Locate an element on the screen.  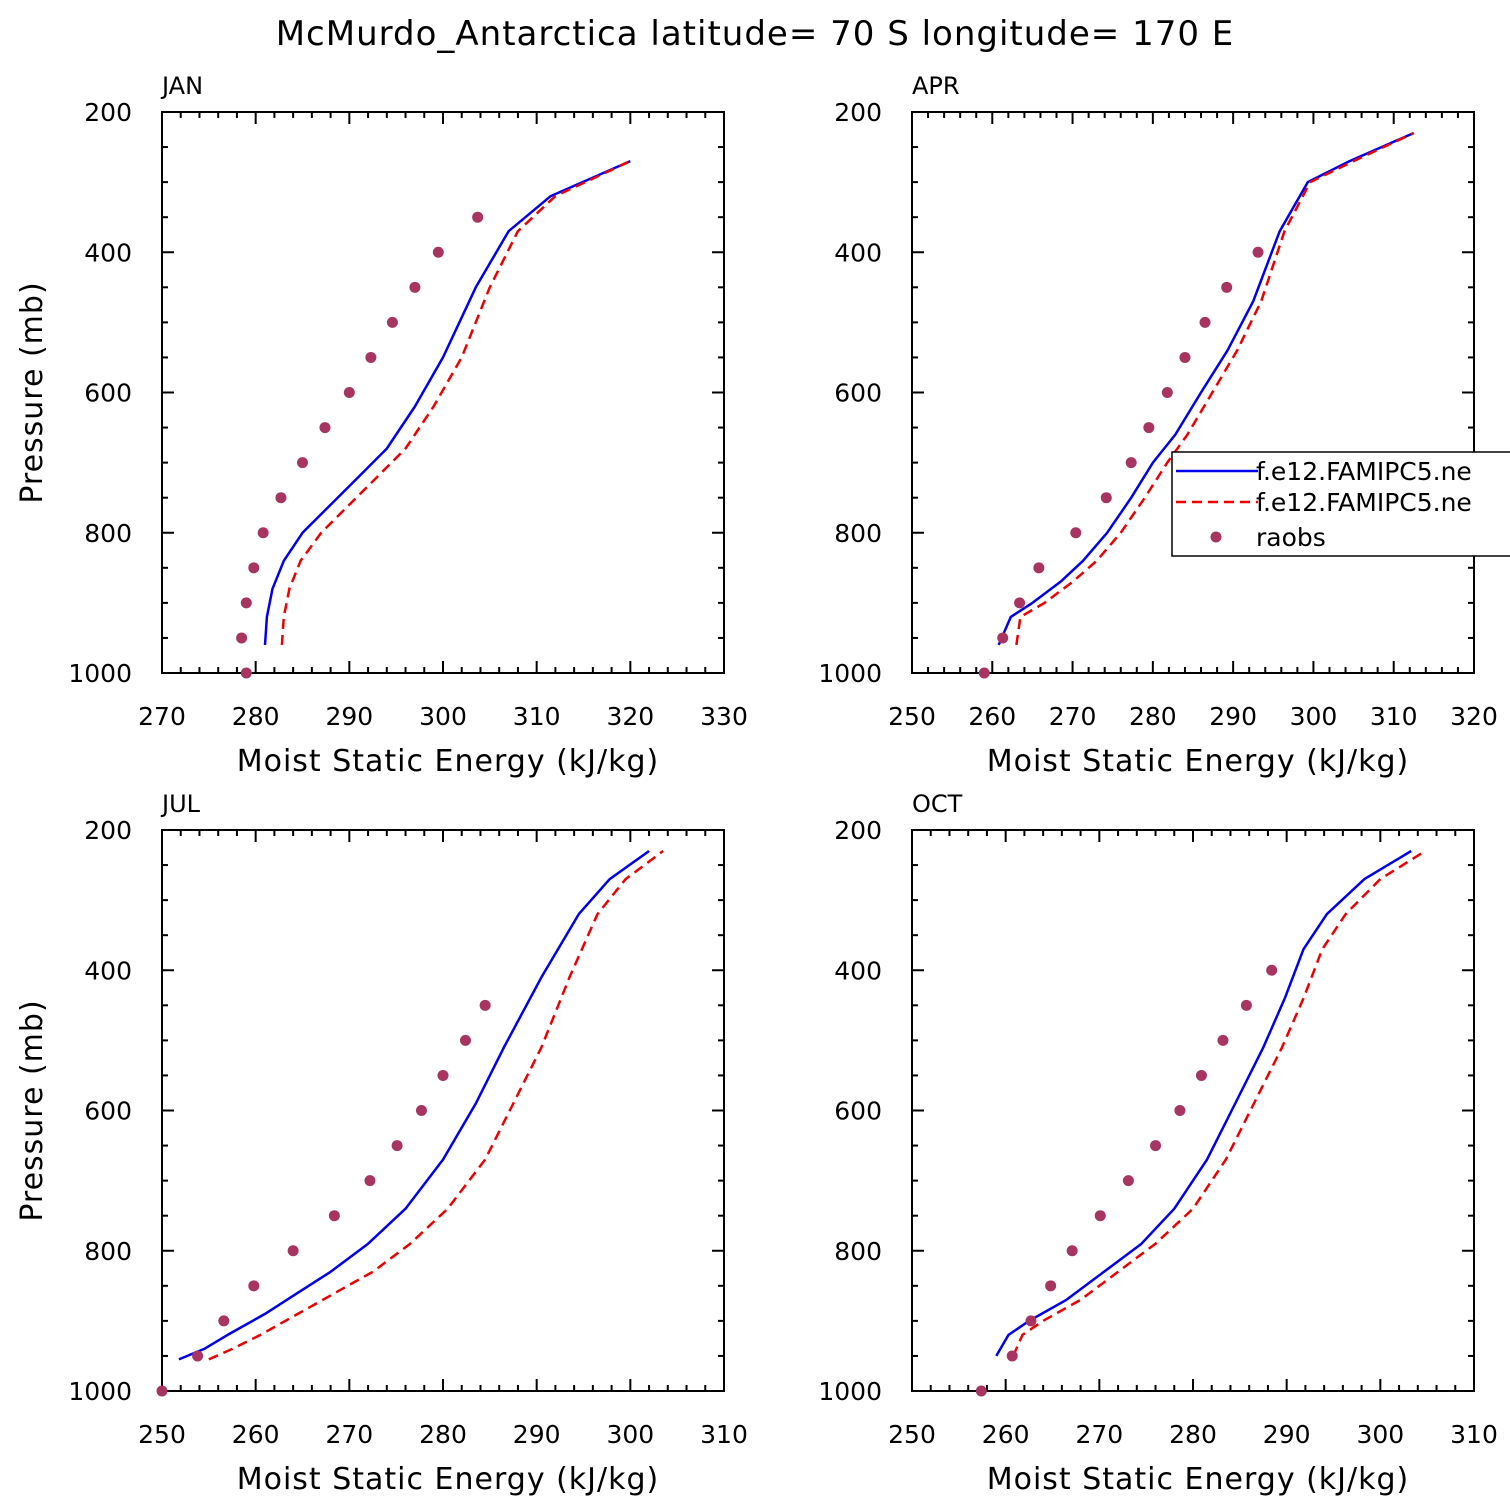
x-tick-label: 330 is located at coordinates (724, 716).